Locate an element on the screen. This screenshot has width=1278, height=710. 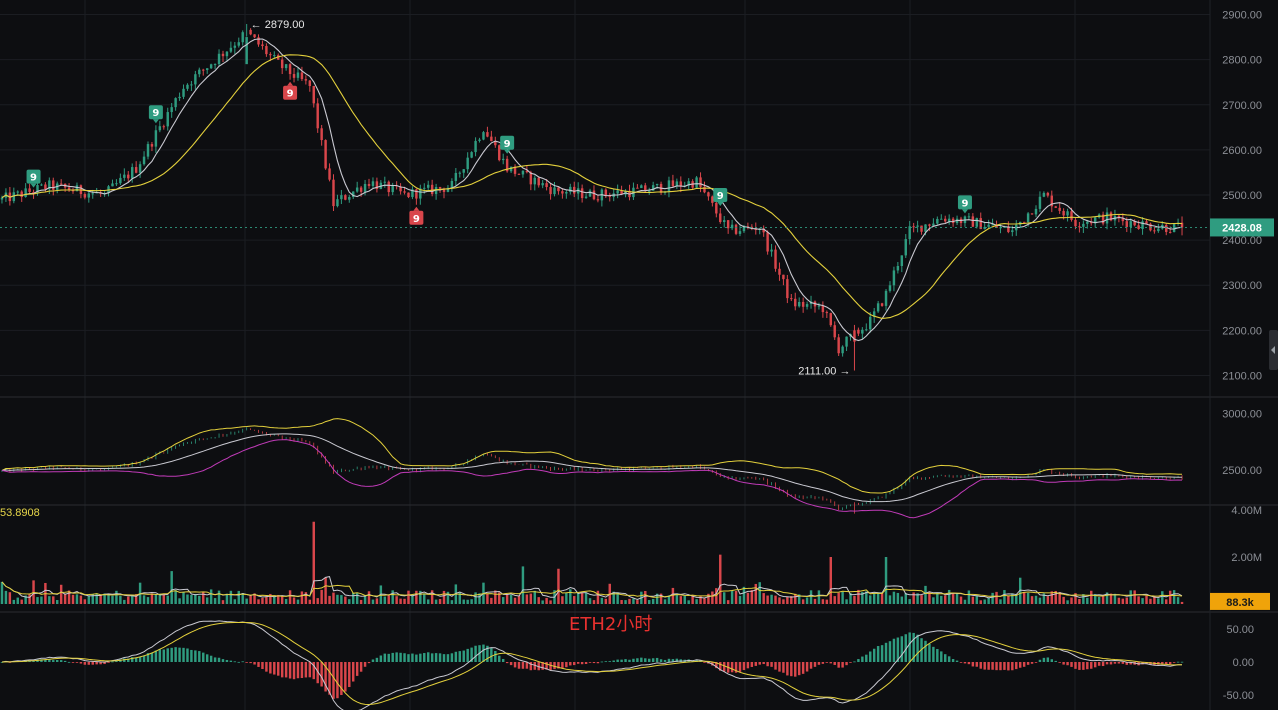
collapse-handle-icon is located at coordinates (1273, 350).